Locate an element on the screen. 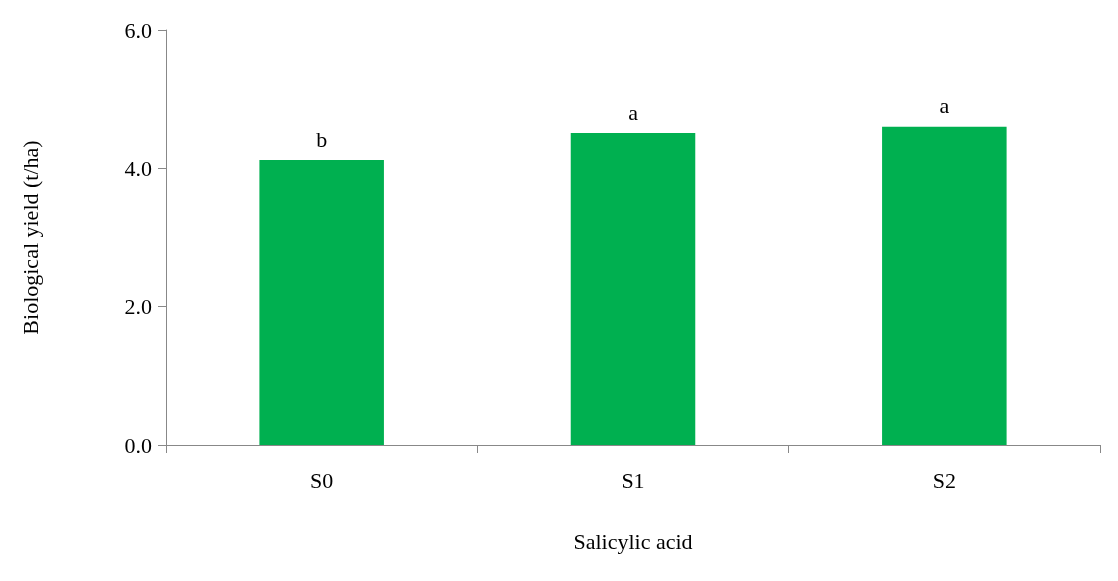 The height and width of the screenshot is (581, 1118). annotation: b is located at coordinates (322, 139).